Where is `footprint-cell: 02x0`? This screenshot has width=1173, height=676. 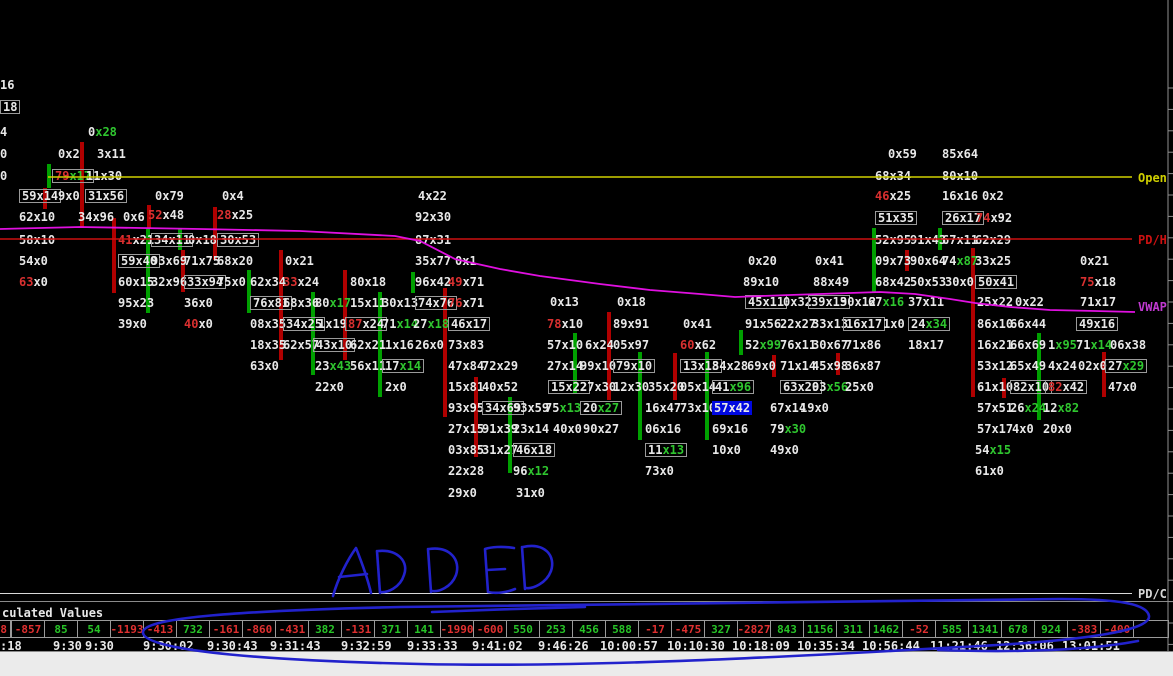 footprint-cell: 02x0 is located at coordinates (1092, 366).